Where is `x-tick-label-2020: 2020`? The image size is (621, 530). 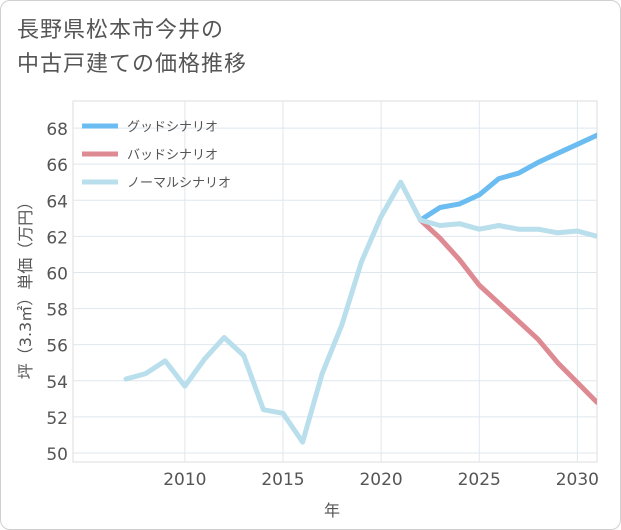 x-tick-label-2020: 2020 is located at coordinates (380, 480).